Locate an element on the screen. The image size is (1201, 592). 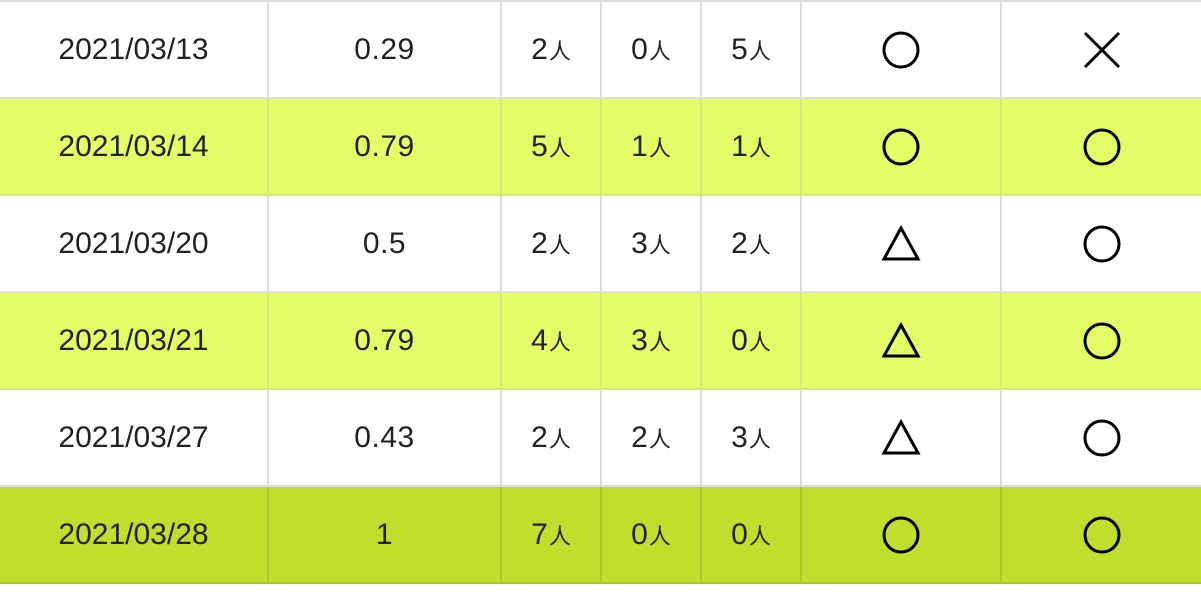
ratio-text: 0.43 is located at coordinates (384, 437).